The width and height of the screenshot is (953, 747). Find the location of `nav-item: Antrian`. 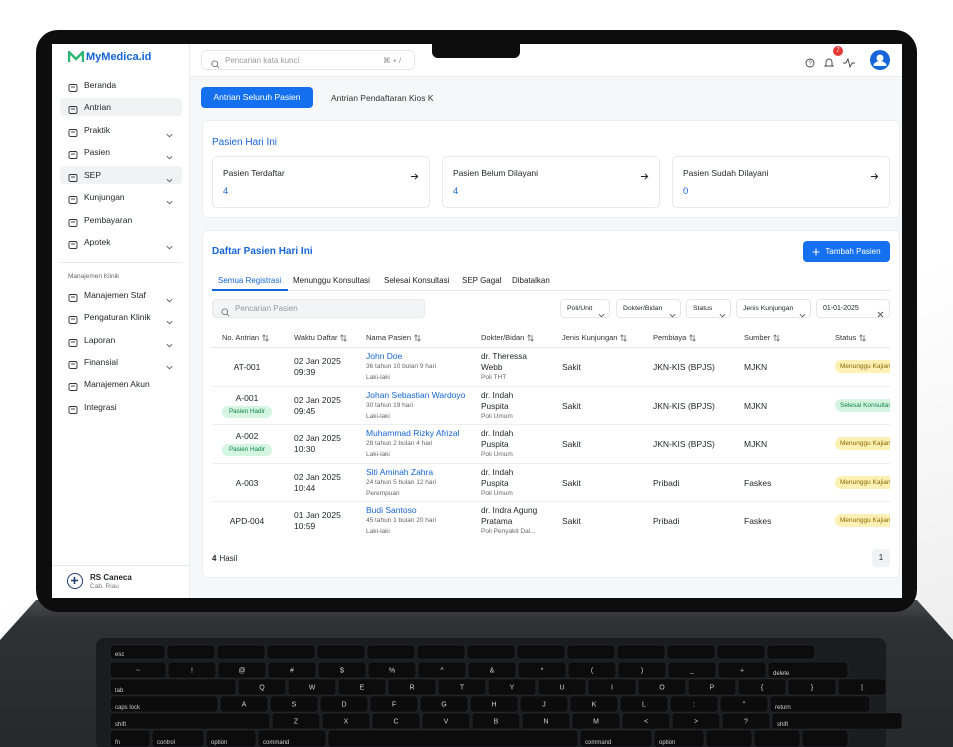

nav-item: Antrian is located at coordinates (121, 107).